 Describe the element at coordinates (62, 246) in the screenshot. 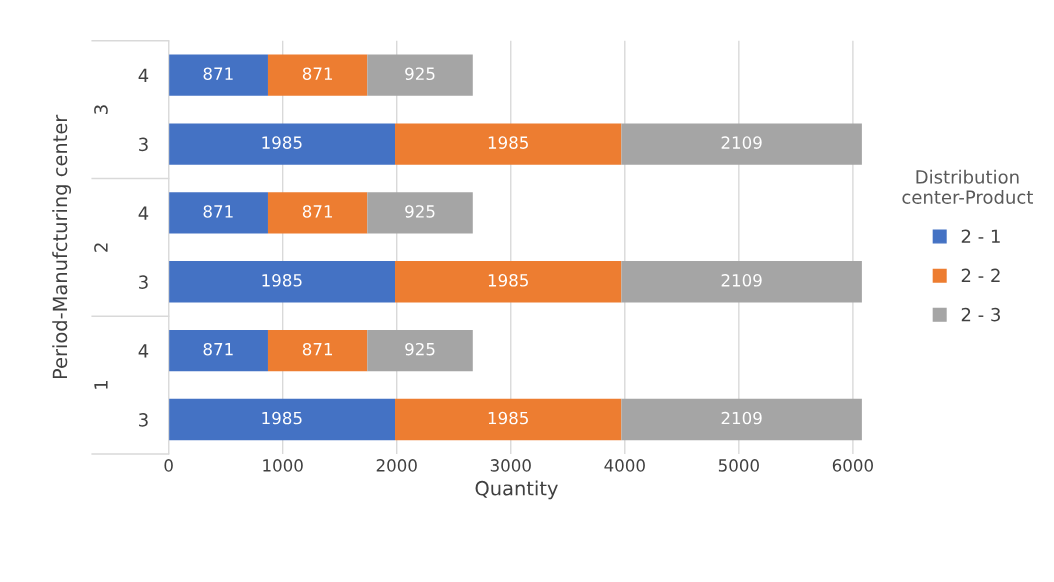

I see `y-axis-title: Period-Manufcturing center` at that location.